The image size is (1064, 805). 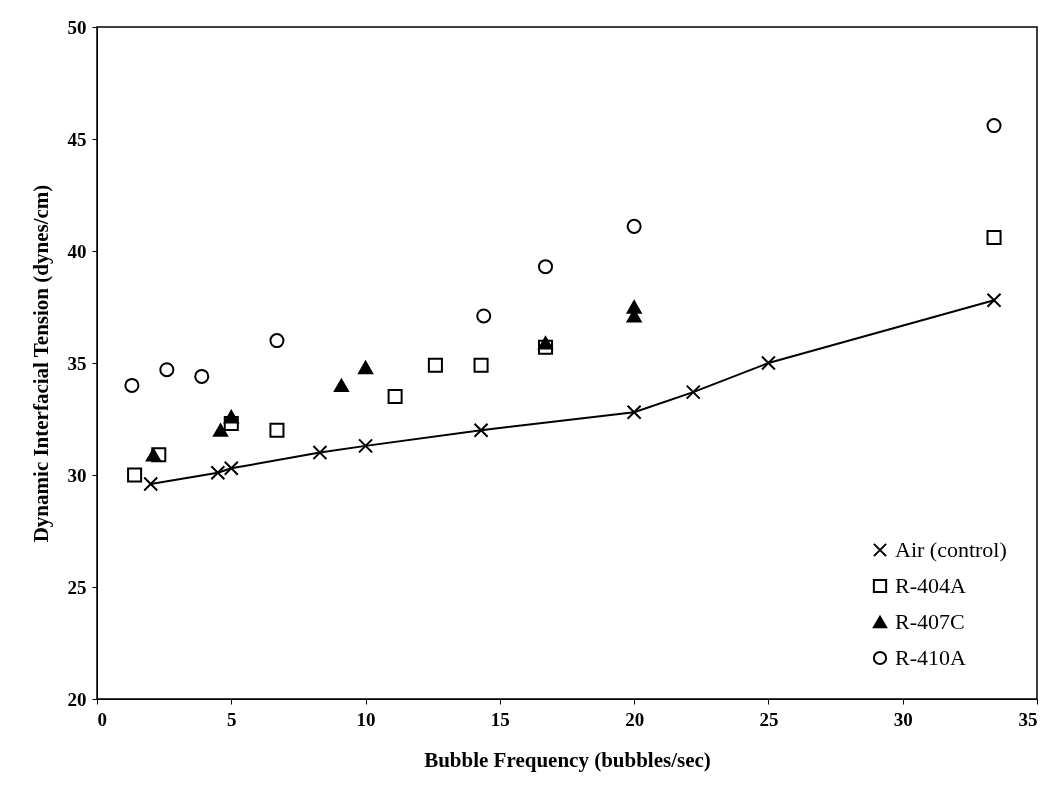 What do you see at coordinates (77, 363) in the screenshot?
I see `y-tick-label: 35` at bounding box center [77, 363].